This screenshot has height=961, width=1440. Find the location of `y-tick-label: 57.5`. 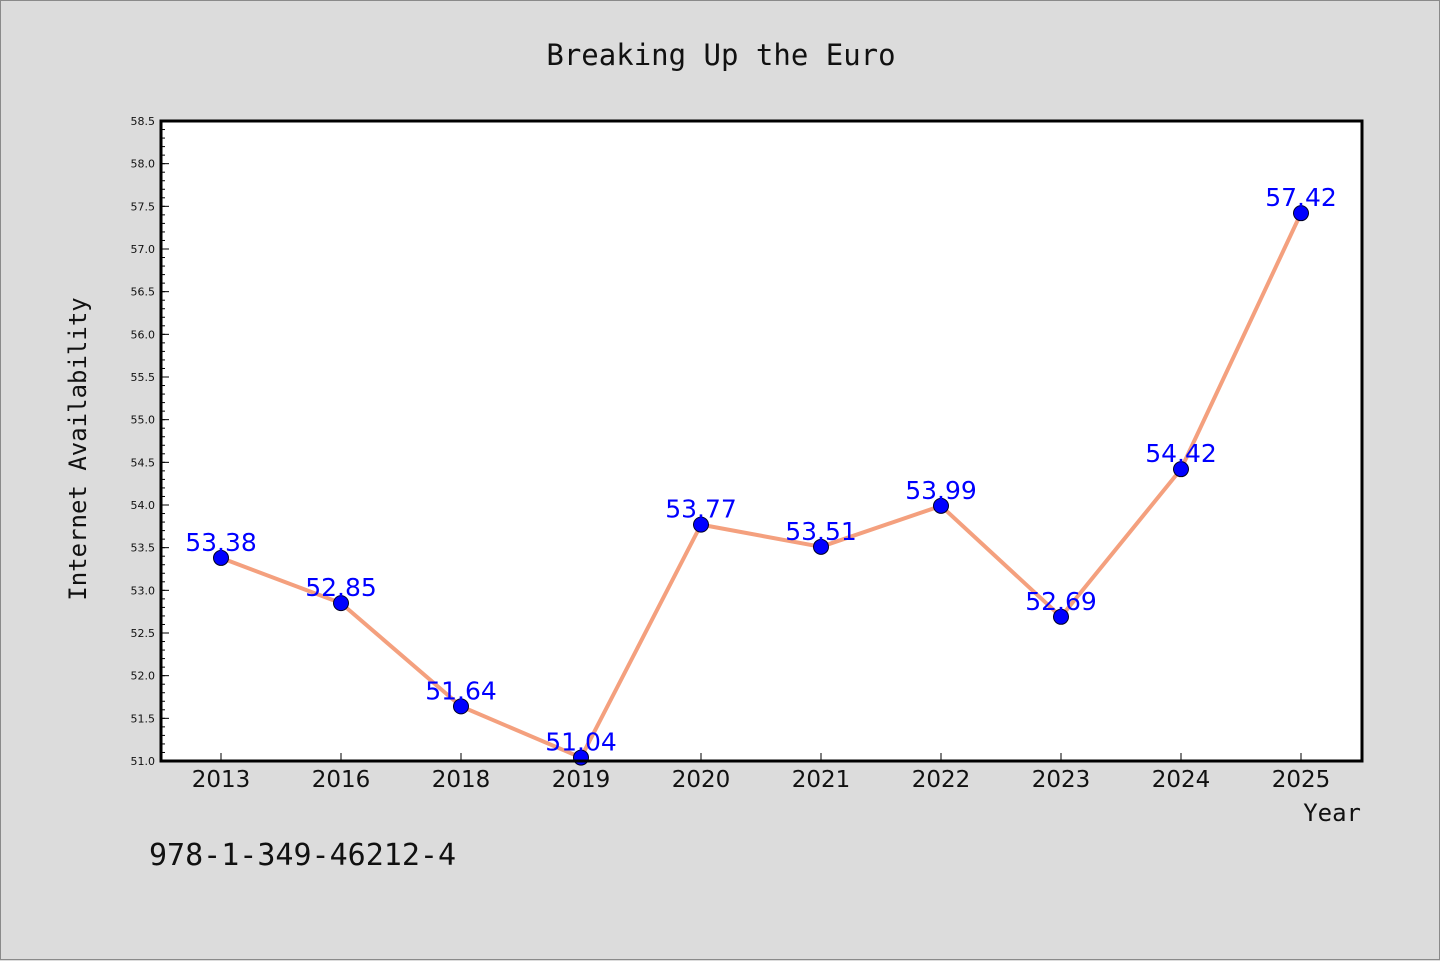

y-tick-label: 57.5 is located at coordinates (143, 206).